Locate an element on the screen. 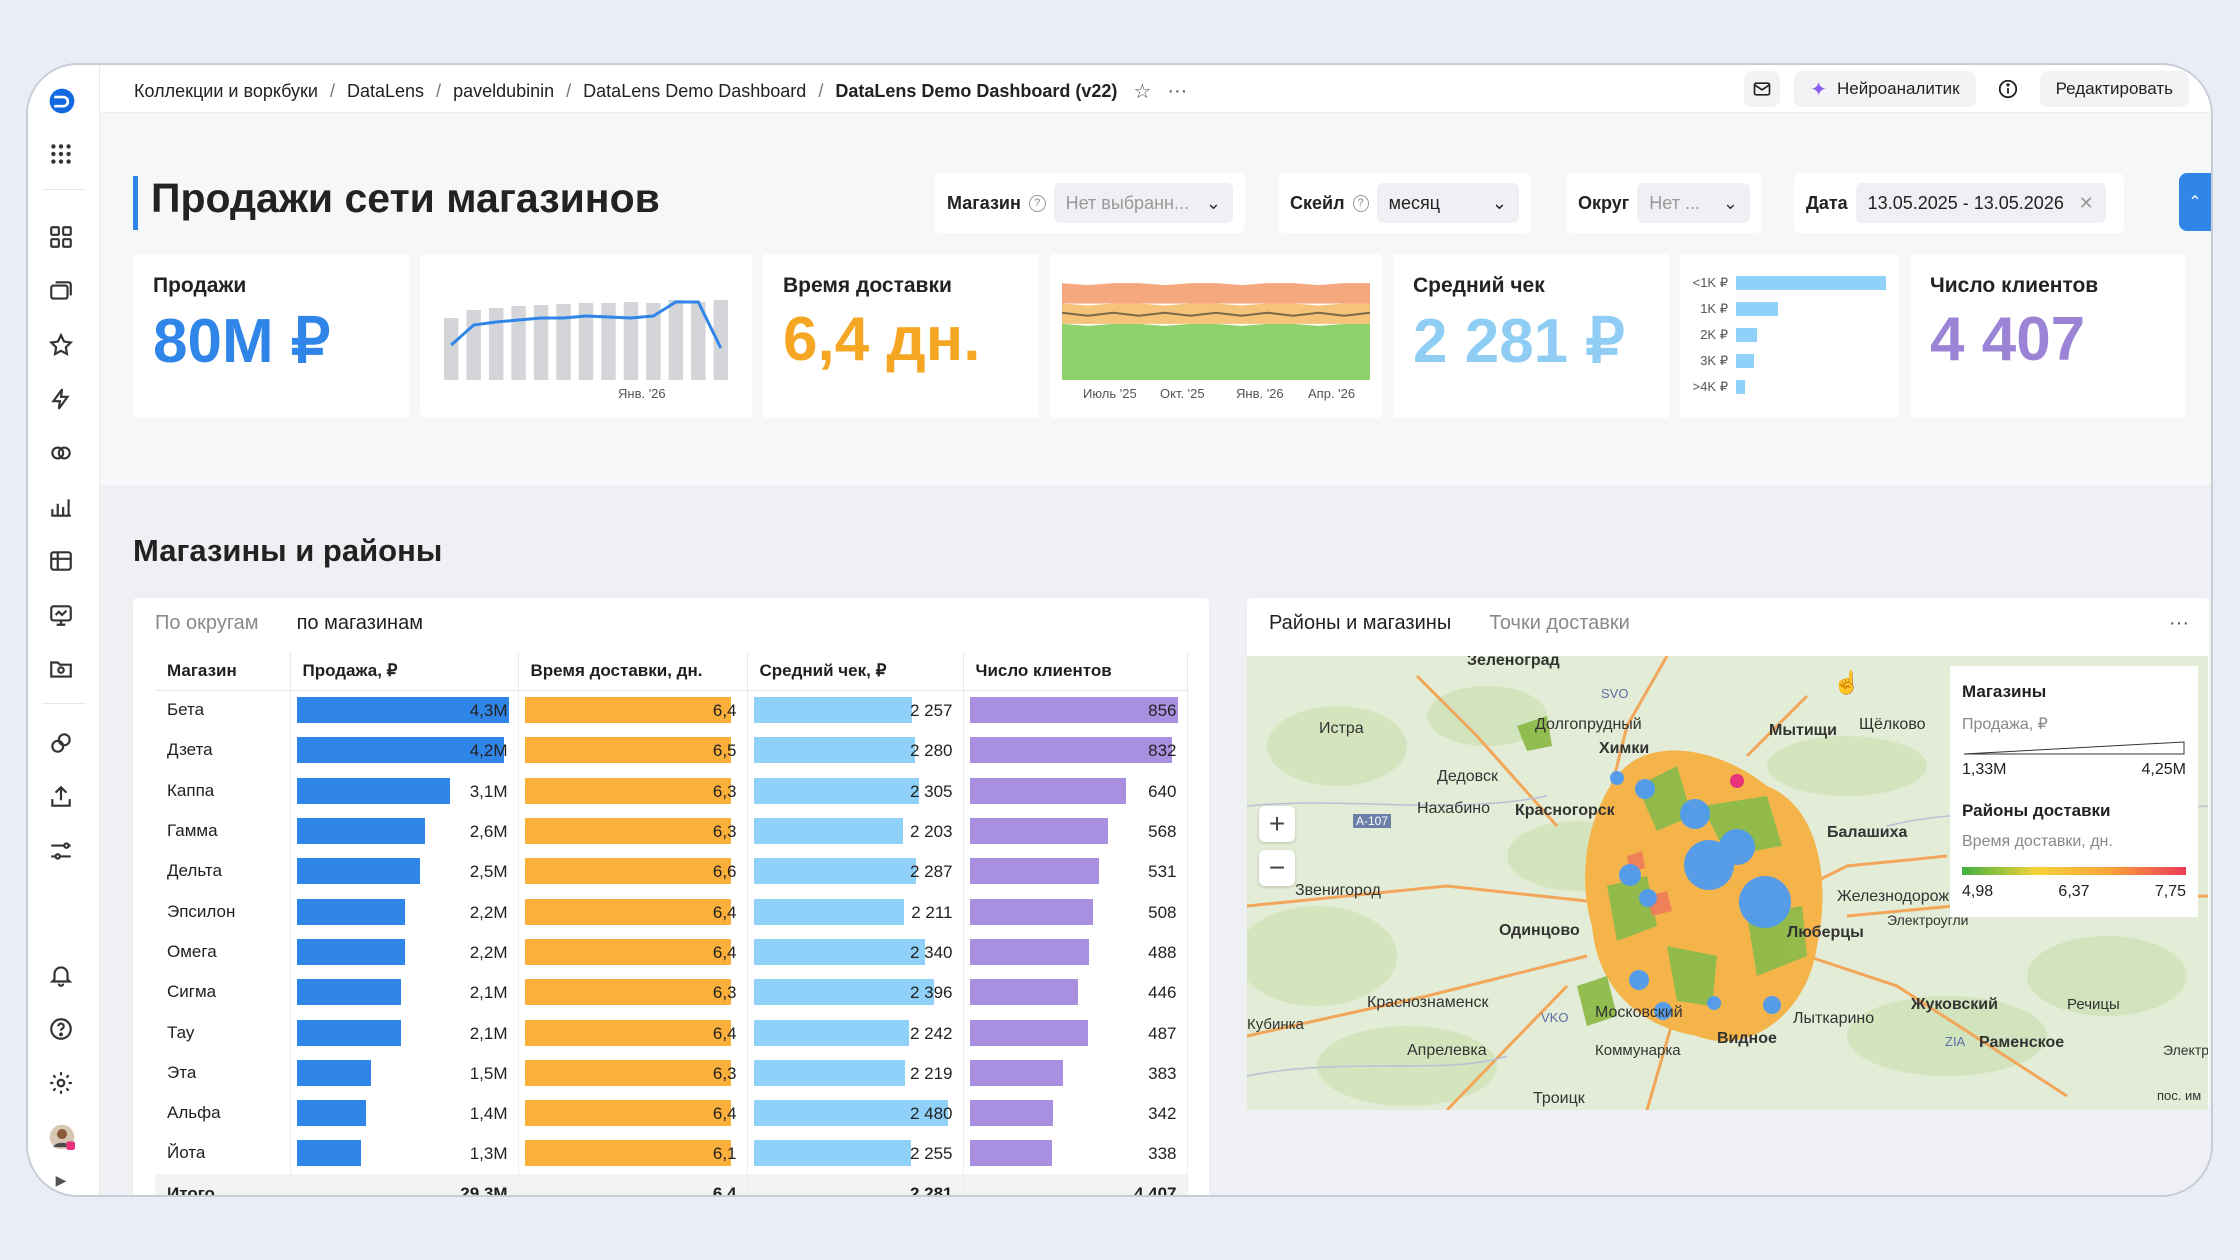 The height and width of the screenshot is (1260, 2240). map-label: VKO is located at coordinates (1555, 1017).